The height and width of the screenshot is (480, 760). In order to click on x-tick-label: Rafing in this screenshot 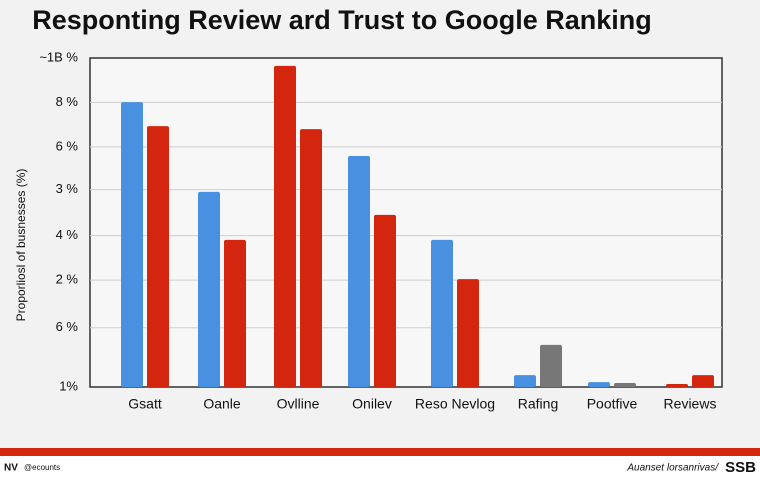, I will do `click(538, 404)`.